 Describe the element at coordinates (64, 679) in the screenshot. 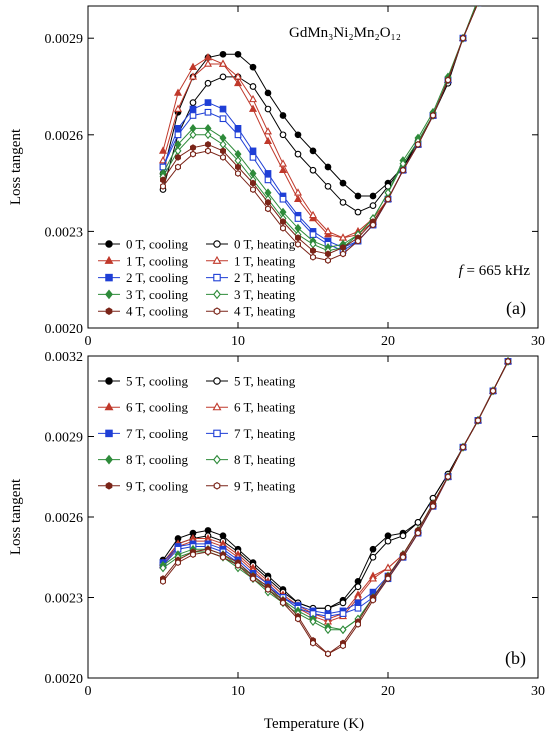

I see `y-tick-label: 0.0020` at that location.